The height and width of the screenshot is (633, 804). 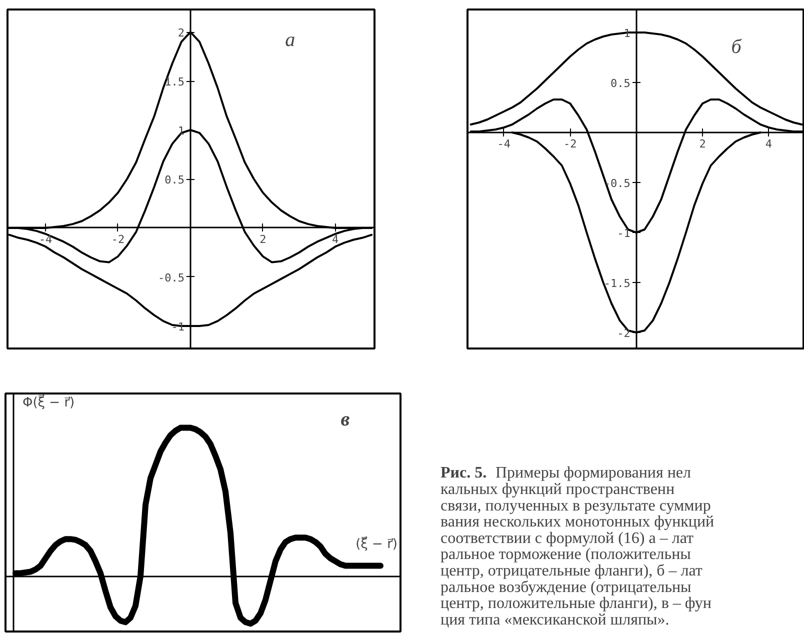 I want to click on text: кальных функций пространственн, so click(x=557, y=489).